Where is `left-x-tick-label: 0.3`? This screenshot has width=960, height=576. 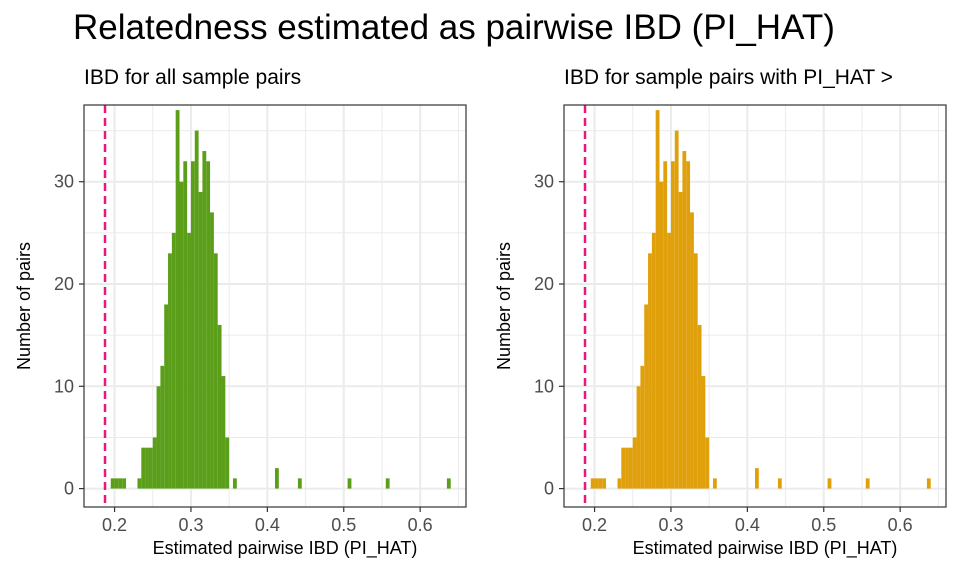
left-x-tick-label: 0.3 is located at coordinates (190, 525).